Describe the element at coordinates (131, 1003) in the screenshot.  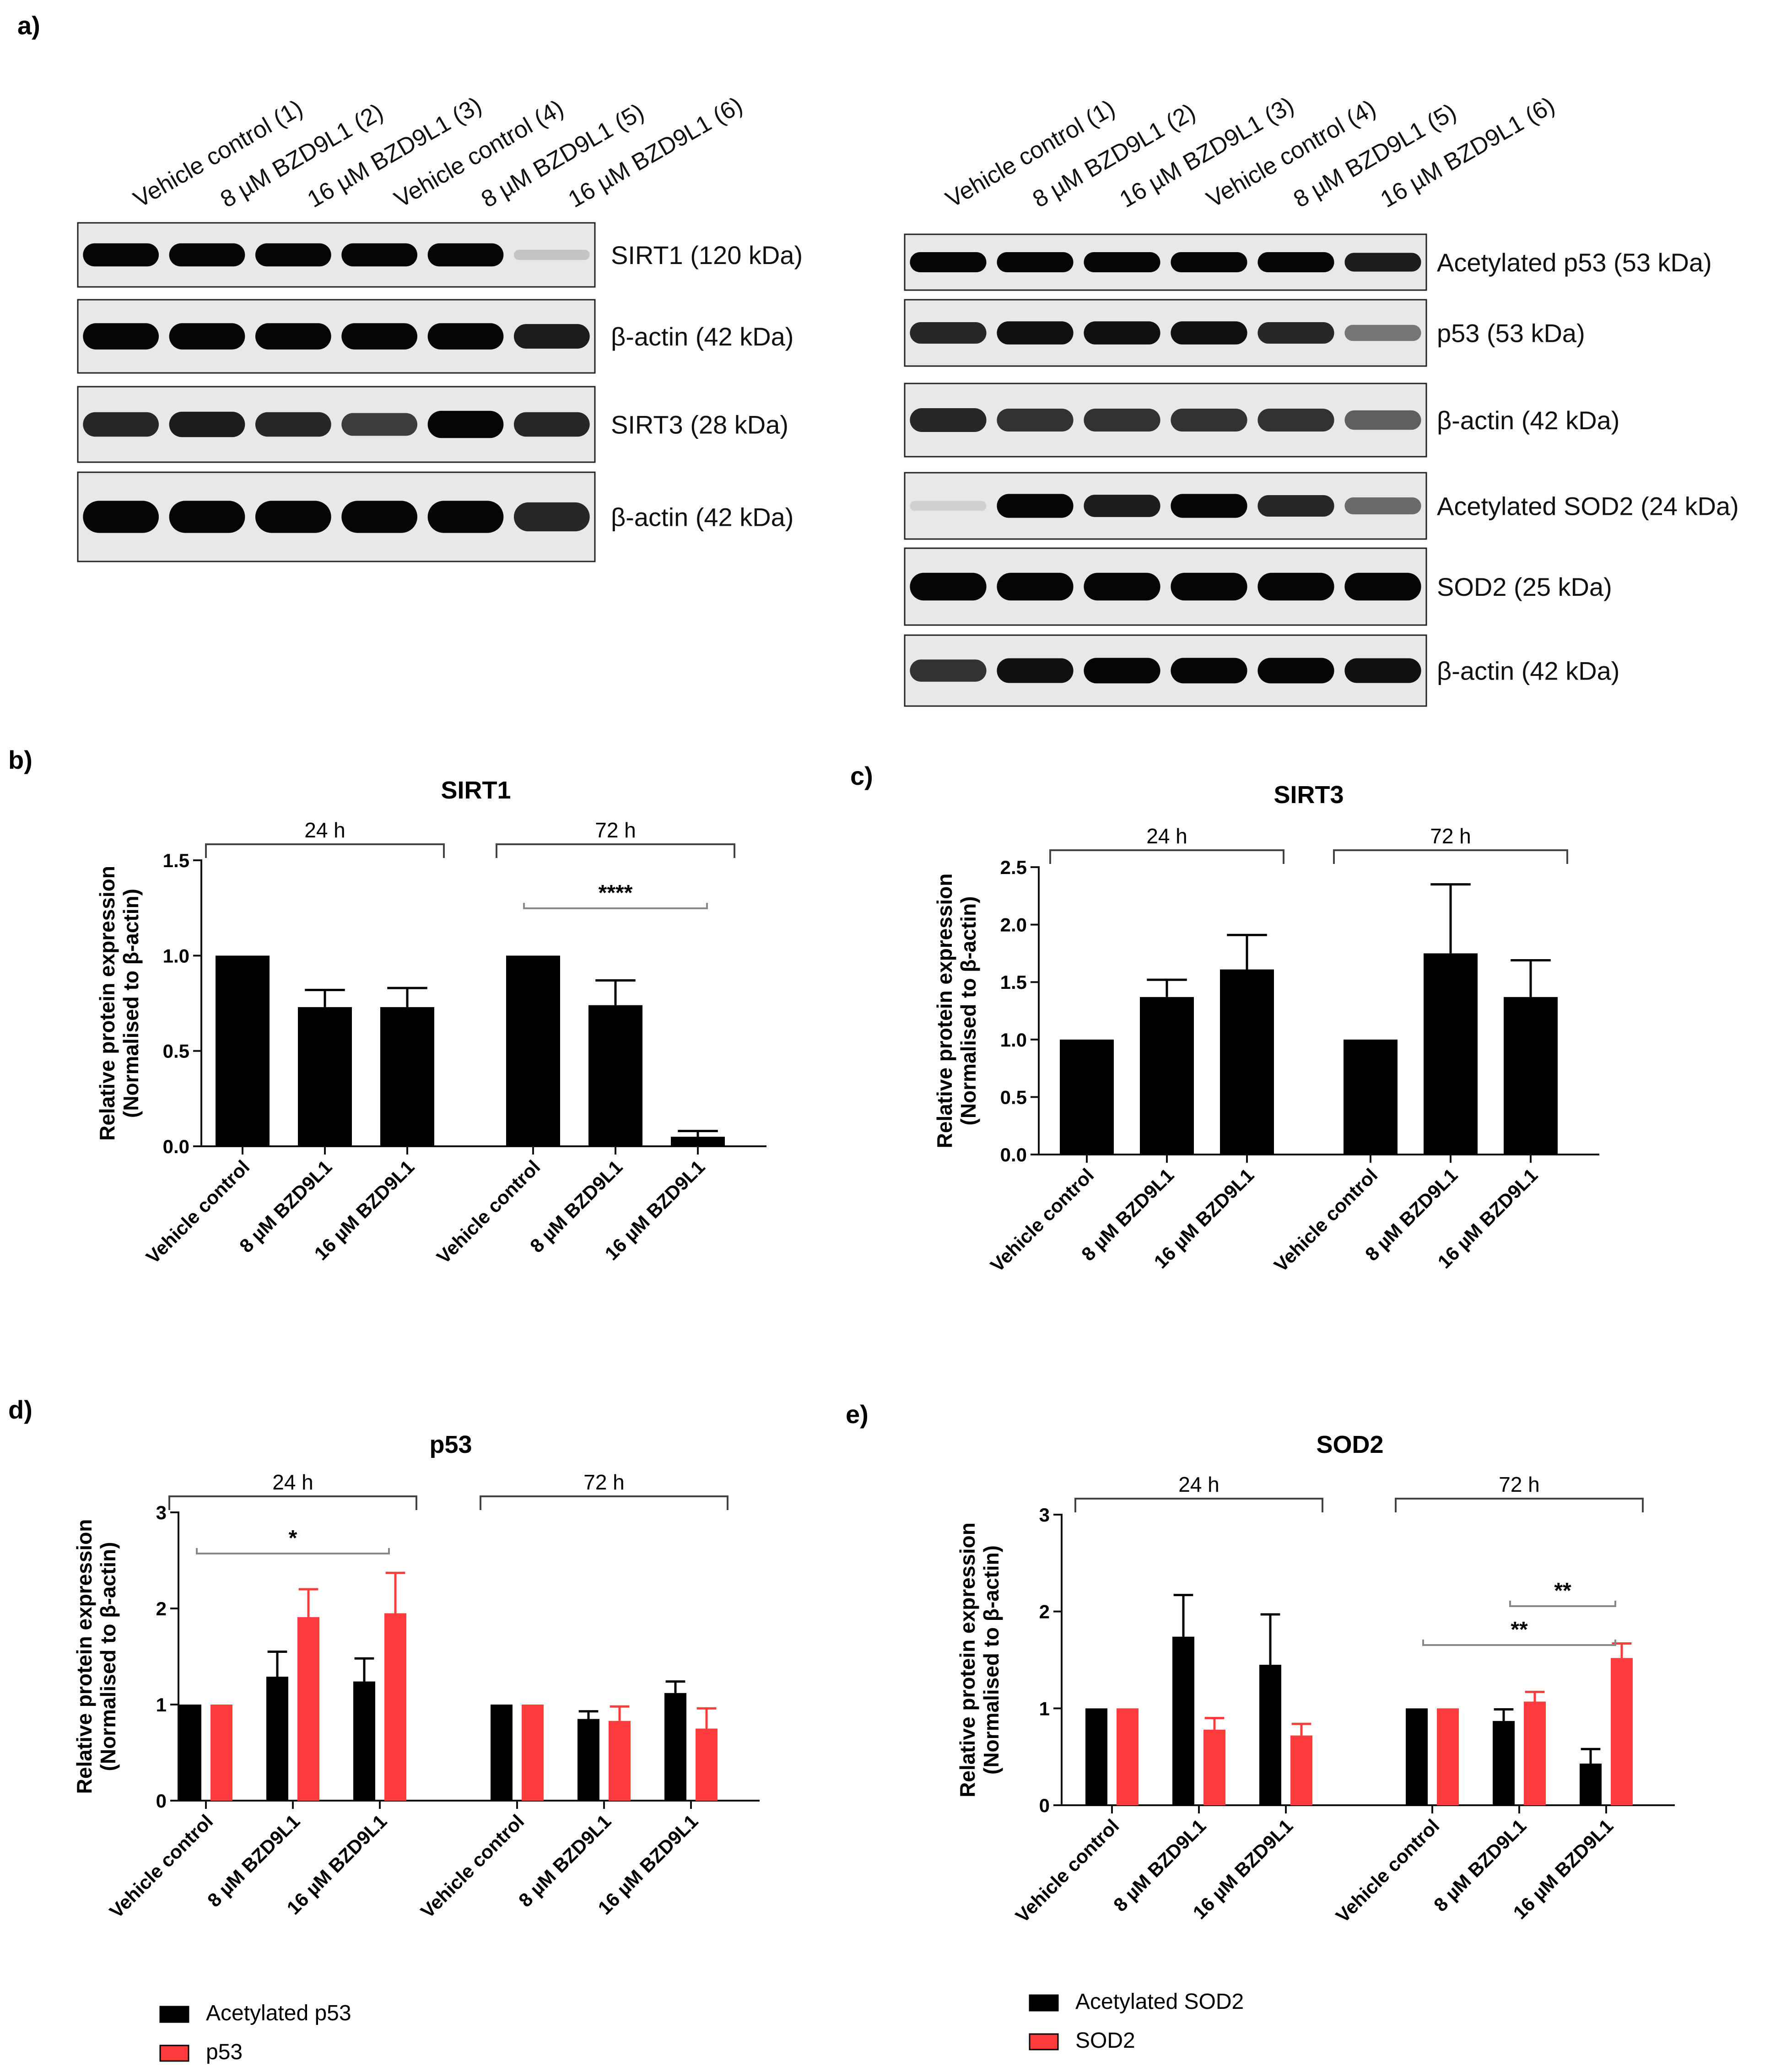
I see `chart-b-ylabel-2: (Normalised to β-actin)` at that location.